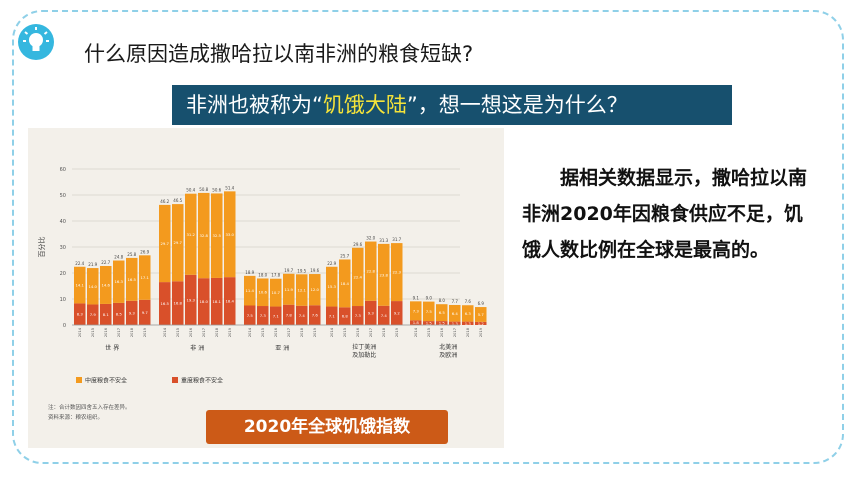  Describe the element at coordinates (106, 381) in the screenshot. I see `legend-label-moderate: 中度粮食不安全` at that location.